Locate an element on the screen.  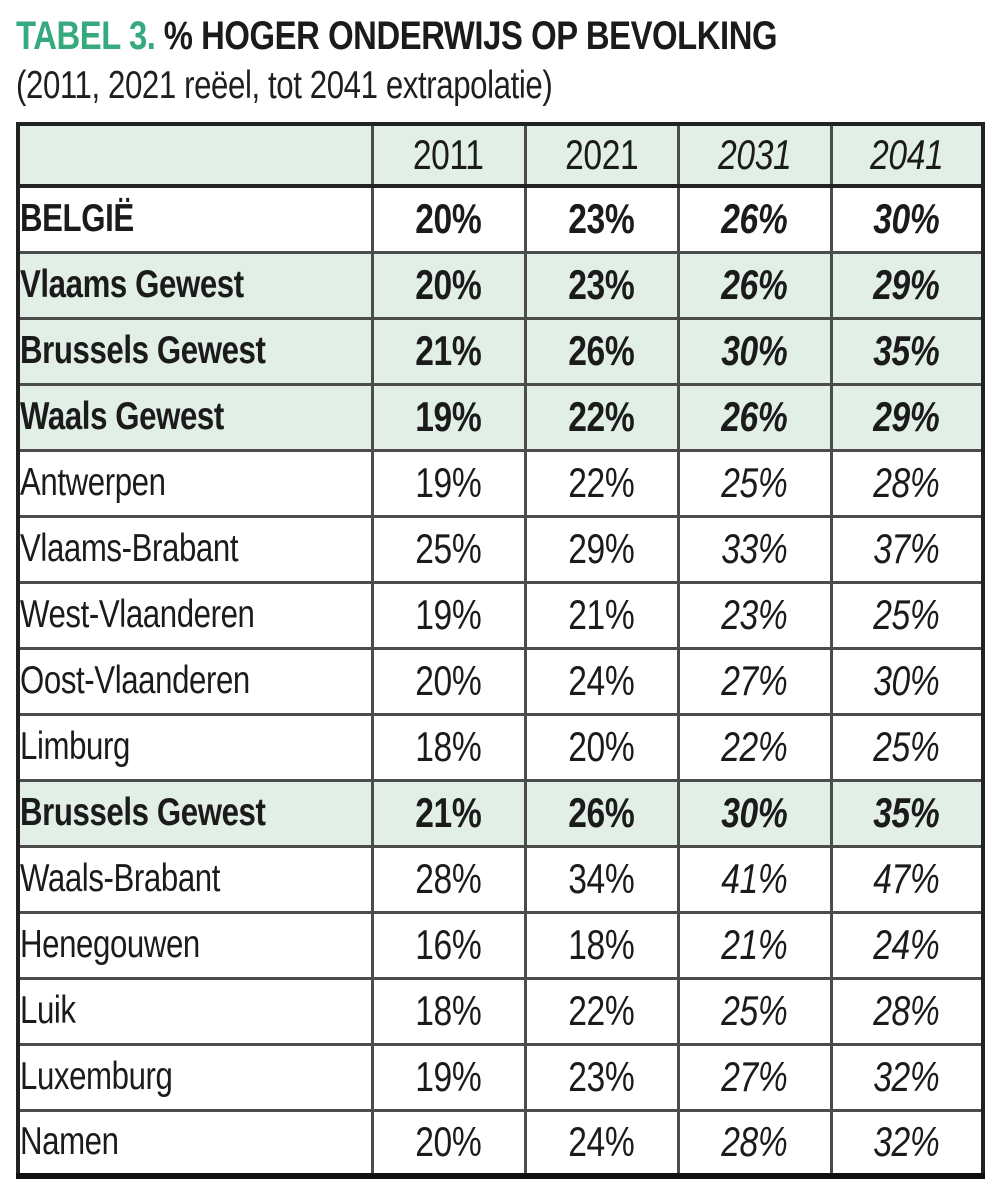
row-label-cell: Vlaams Gewest is located at coordinates (195, 285).